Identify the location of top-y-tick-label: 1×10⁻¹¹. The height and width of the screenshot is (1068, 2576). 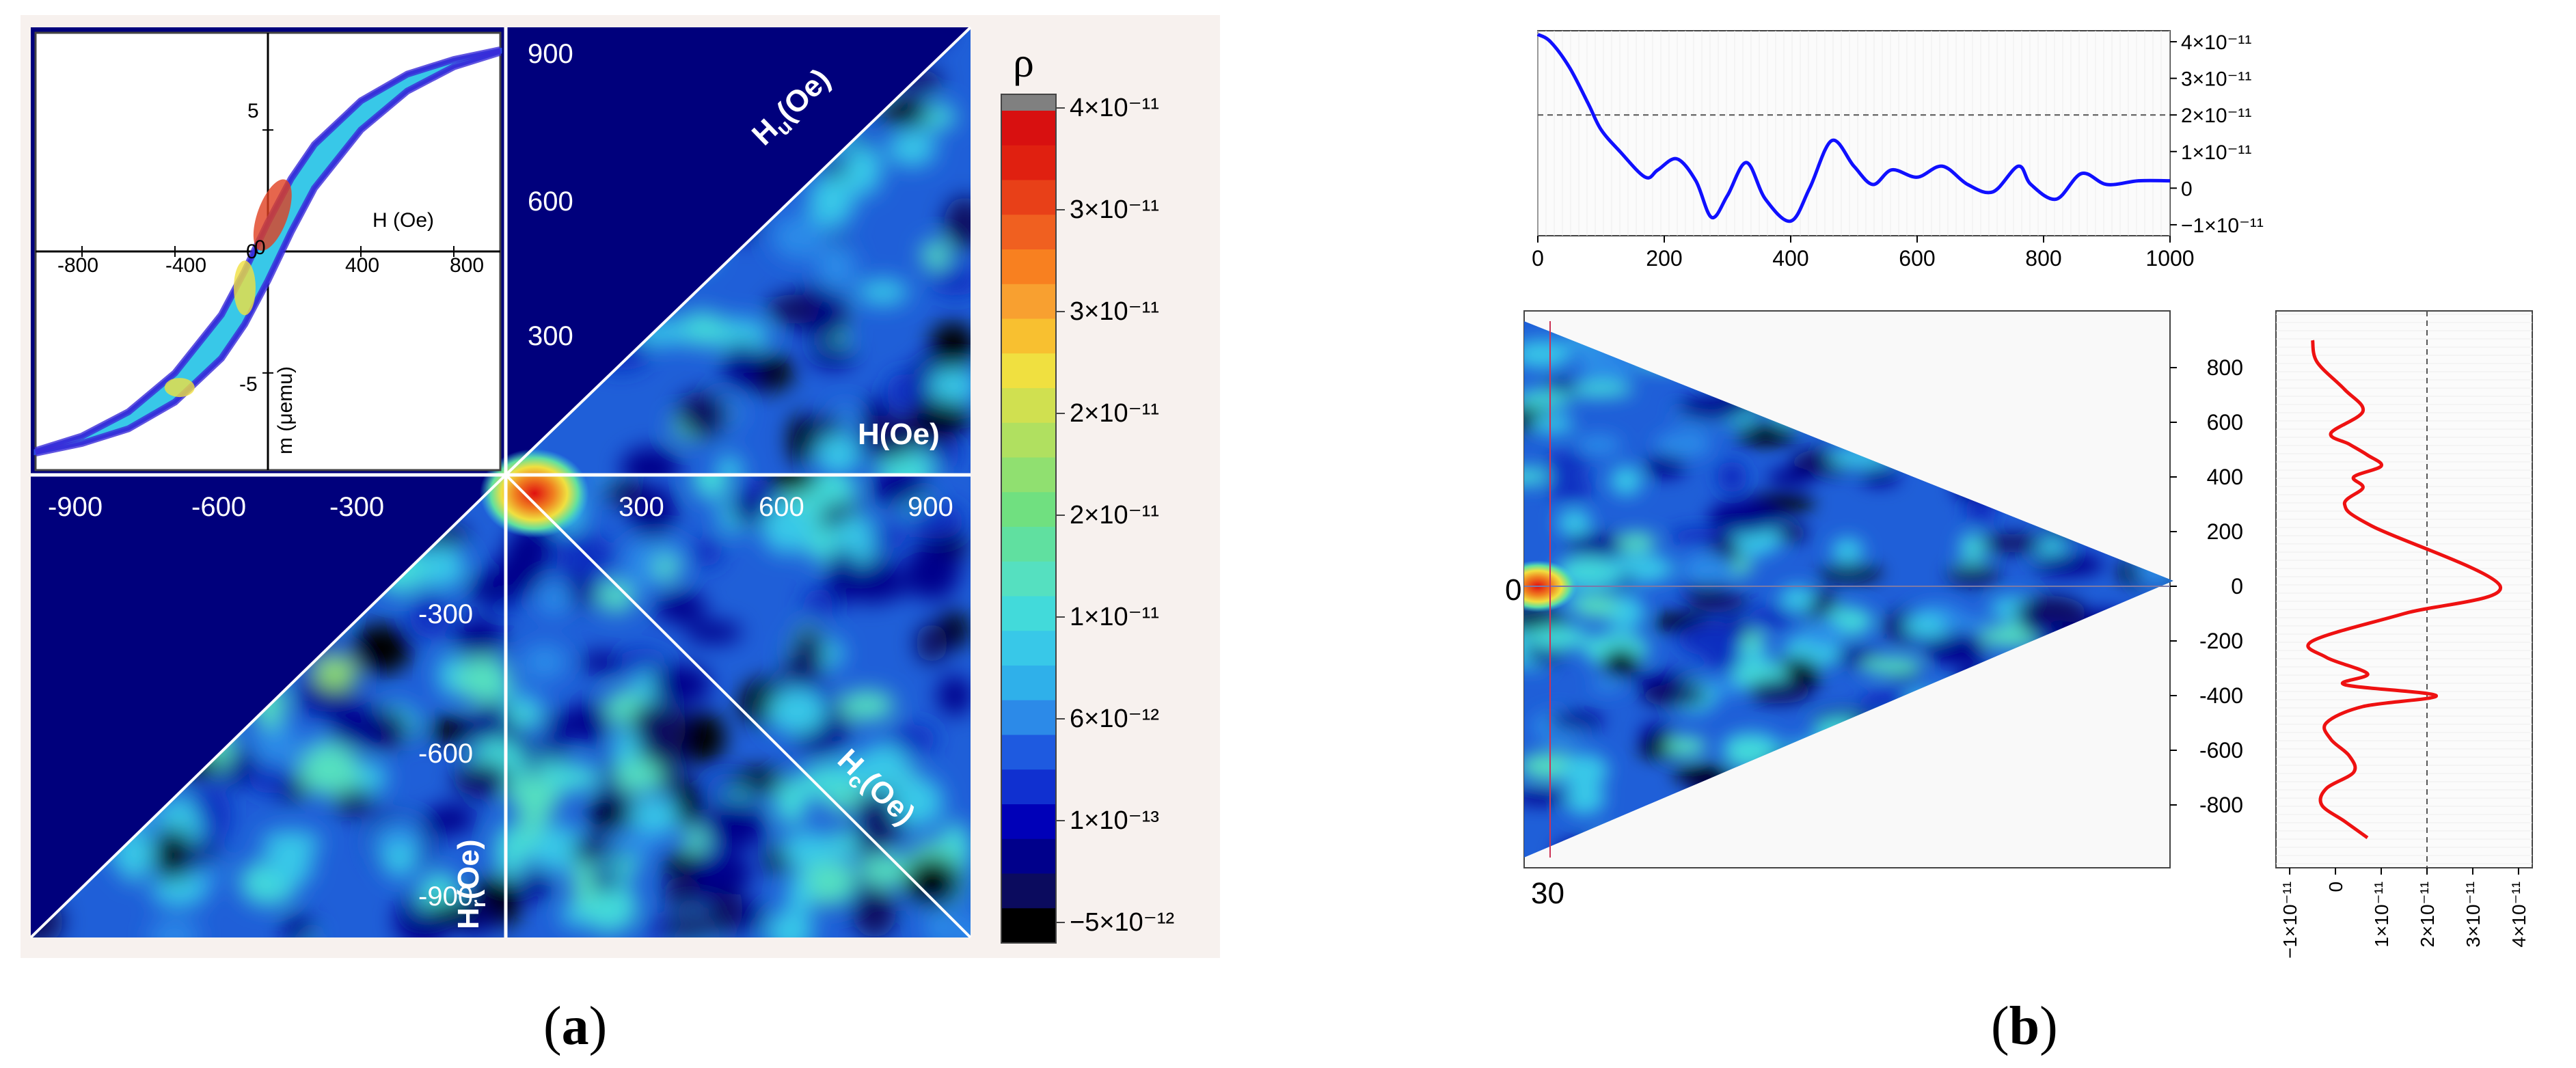
(2216, 152).